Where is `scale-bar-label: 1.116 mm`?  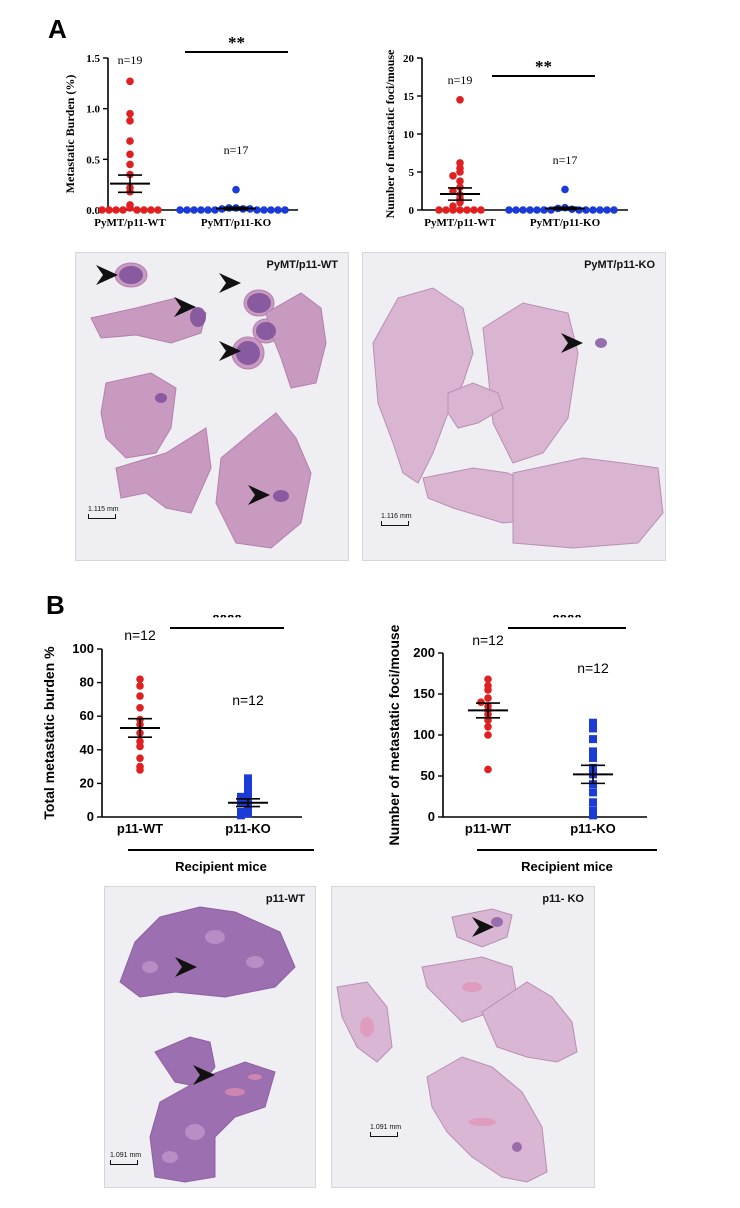
scale-bar-label: 1.116 mm is located at coordinates (396, 516).